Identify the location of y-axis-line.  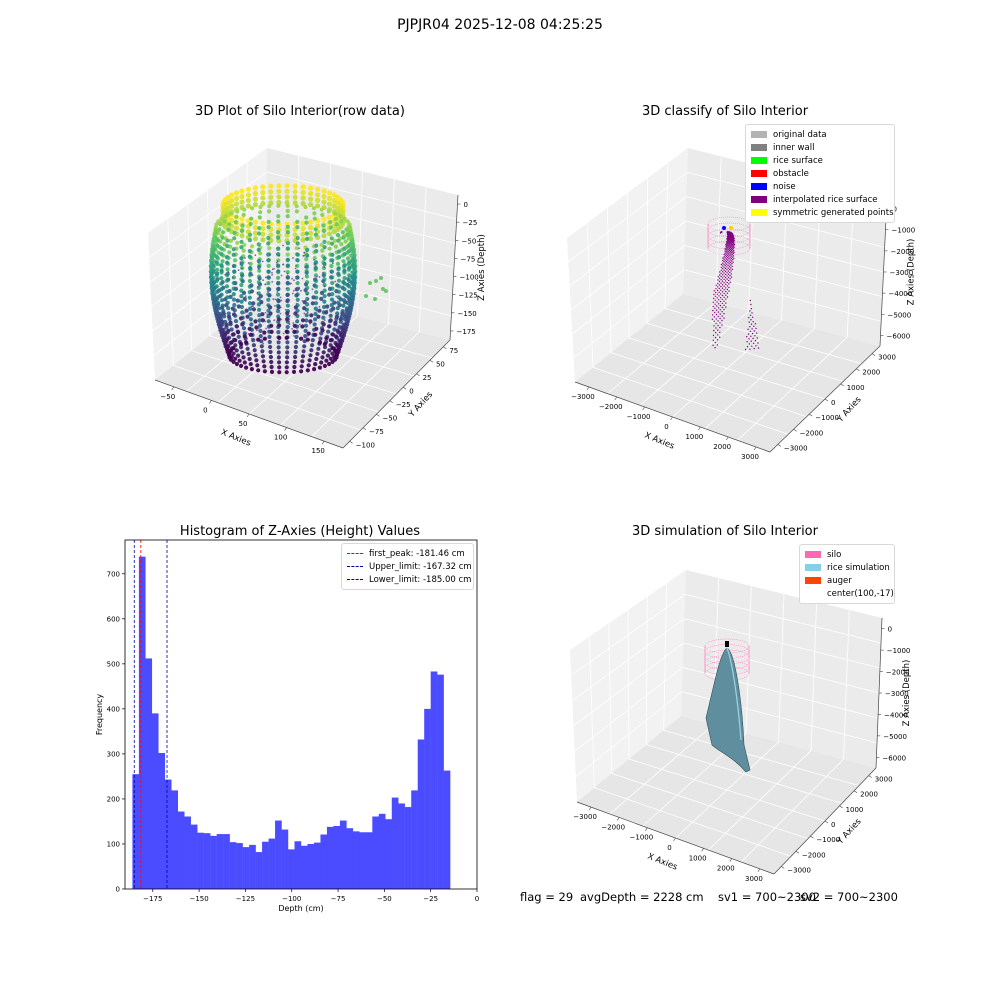
(396, 394).